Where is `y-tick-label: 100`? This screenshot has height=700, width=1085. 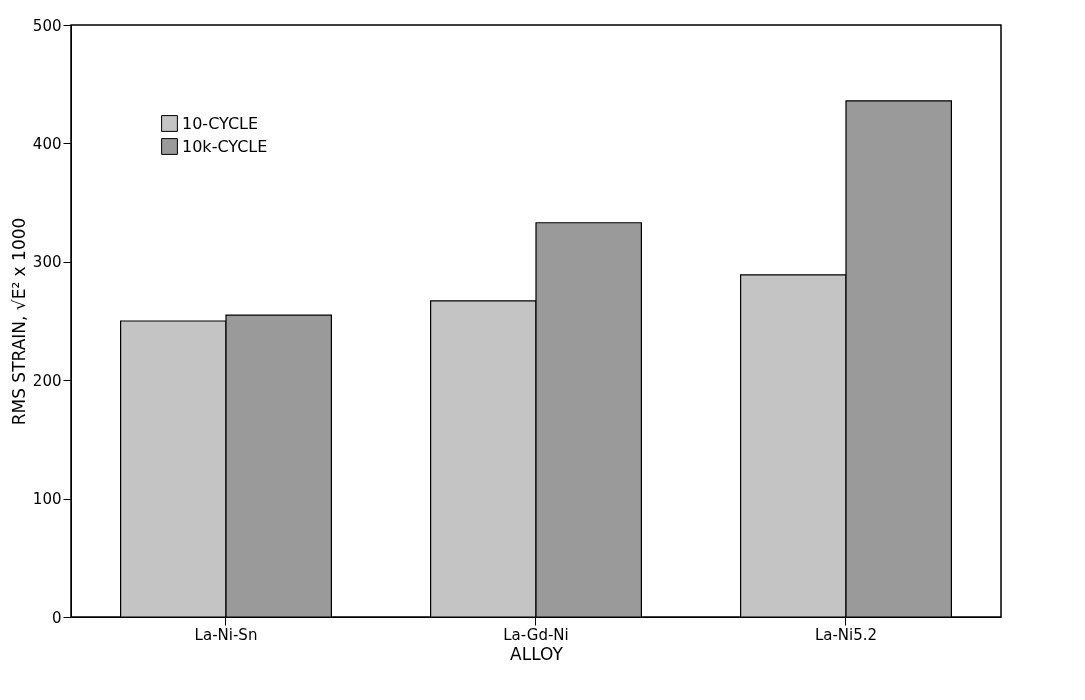
y-tick-label: 100 is located at coordinates (47, 499).